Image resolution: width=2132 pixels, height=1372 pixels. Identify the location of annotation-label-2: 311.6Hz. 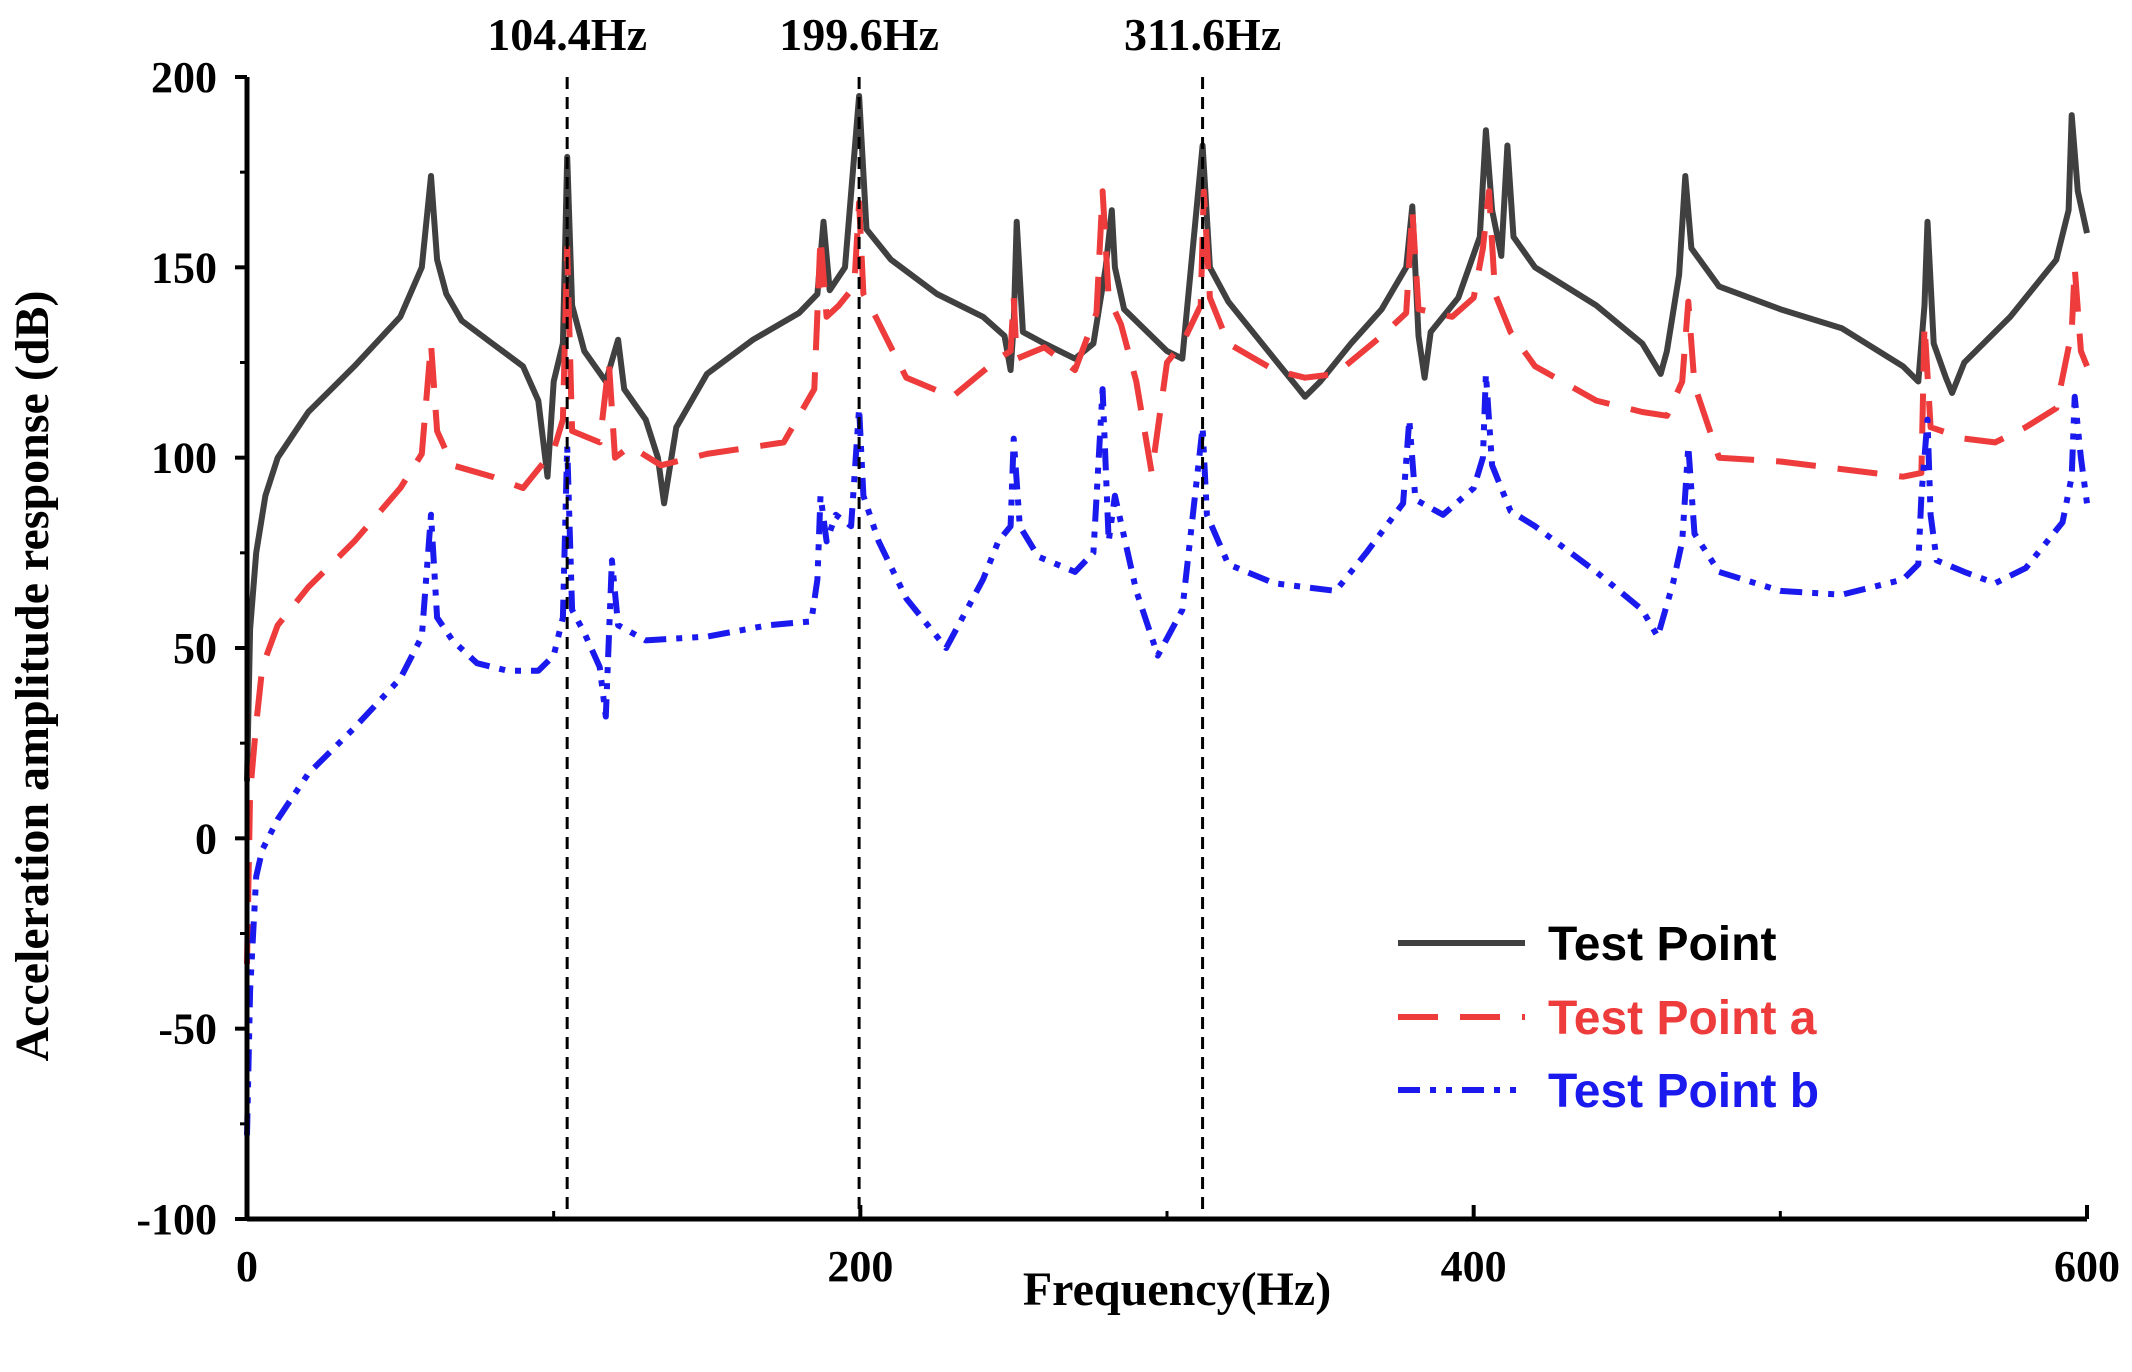
(1202, 34).